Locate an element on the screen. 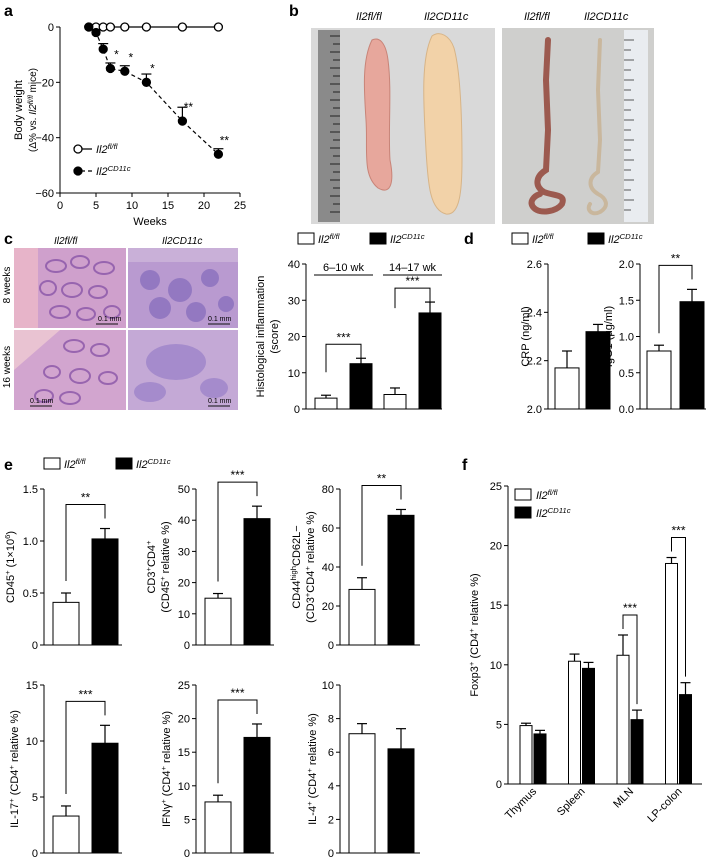  chart-e3-sig is located at coordinates (381, 525).